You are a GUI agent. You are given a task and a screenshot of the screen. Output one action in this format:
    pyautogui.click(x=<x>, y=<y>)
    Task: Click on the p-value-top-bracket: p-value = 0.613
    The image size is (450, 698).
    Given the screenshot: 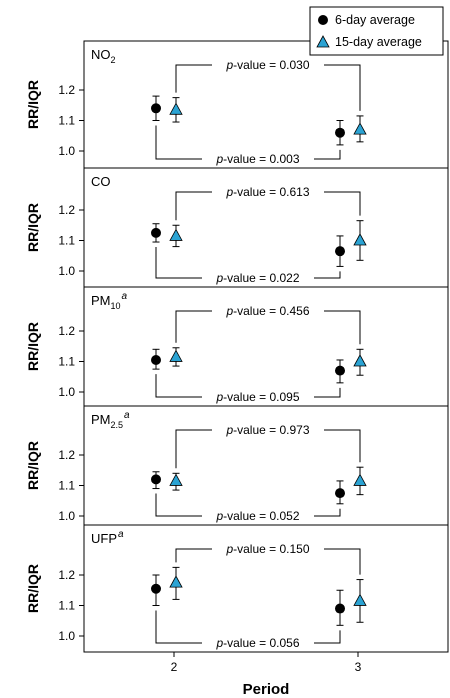 What is the action you would take?
    pyautogui.click(x=268, y=202)
    